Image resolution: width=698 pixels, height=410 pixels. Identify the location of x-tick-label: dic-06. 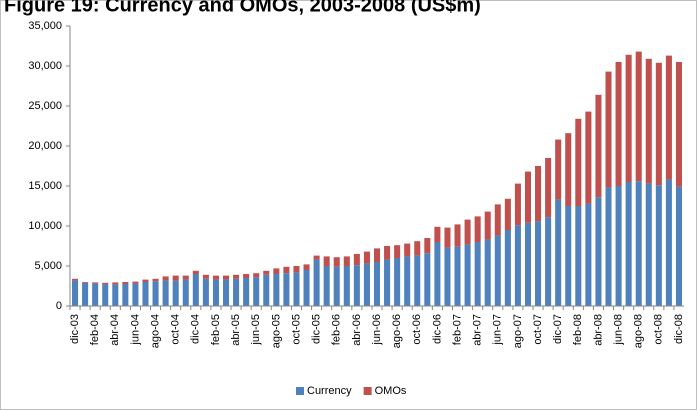
(437, 329).